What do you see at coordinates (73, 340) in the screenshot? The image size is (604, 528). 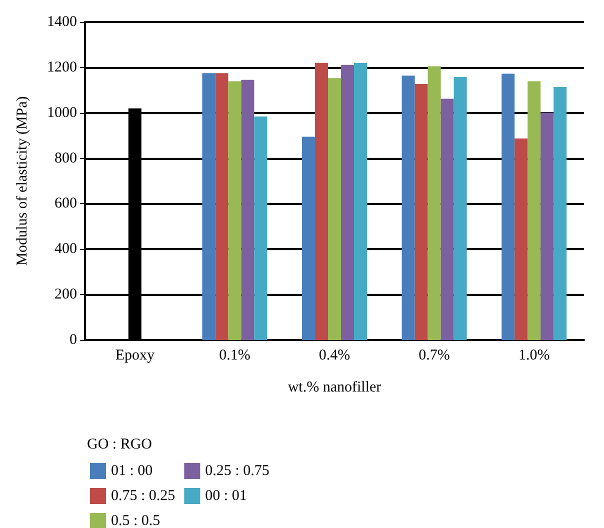 I see `y-tick-label: 0` at bounding box center [73, 340].